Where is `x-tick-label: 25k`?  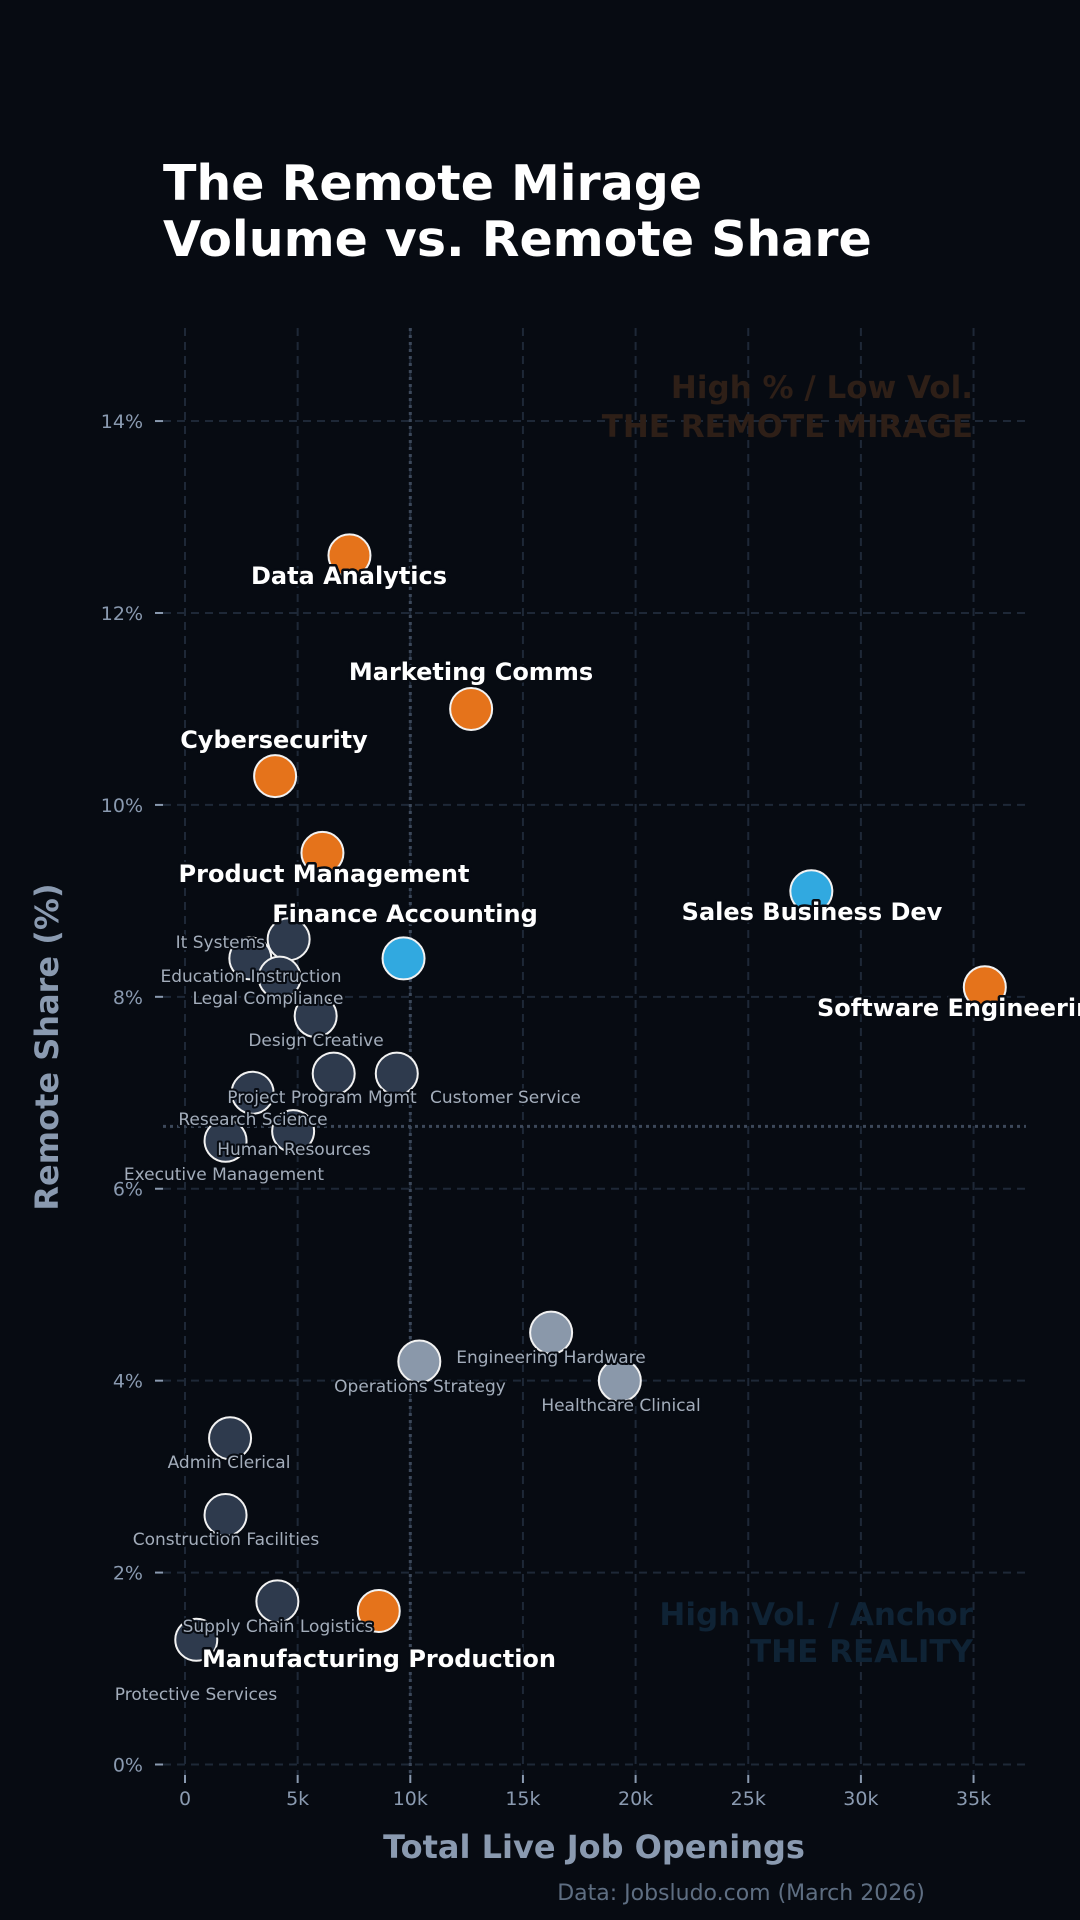
x-tick-label: 25k is located at coordinates (748, 1799).